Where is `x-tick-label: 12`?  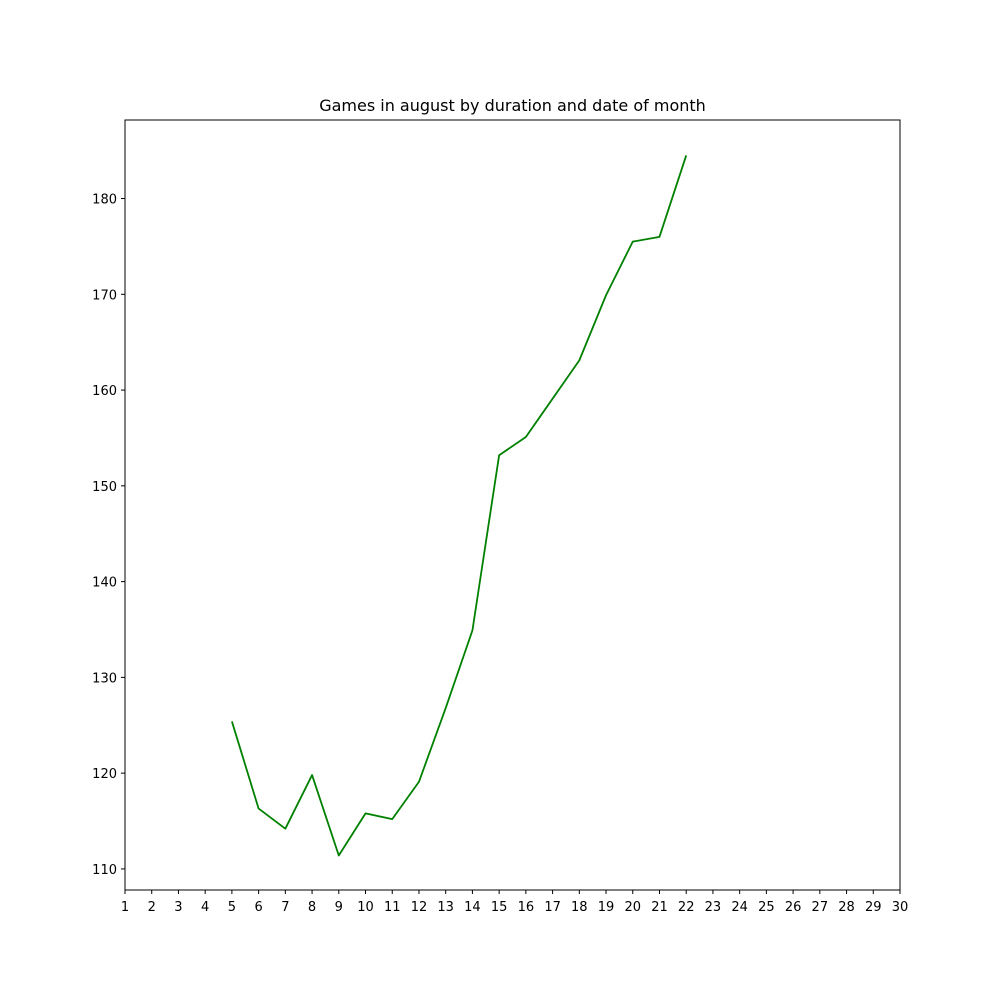
x-tick-label: 12 is located at coordinates (419, 907).